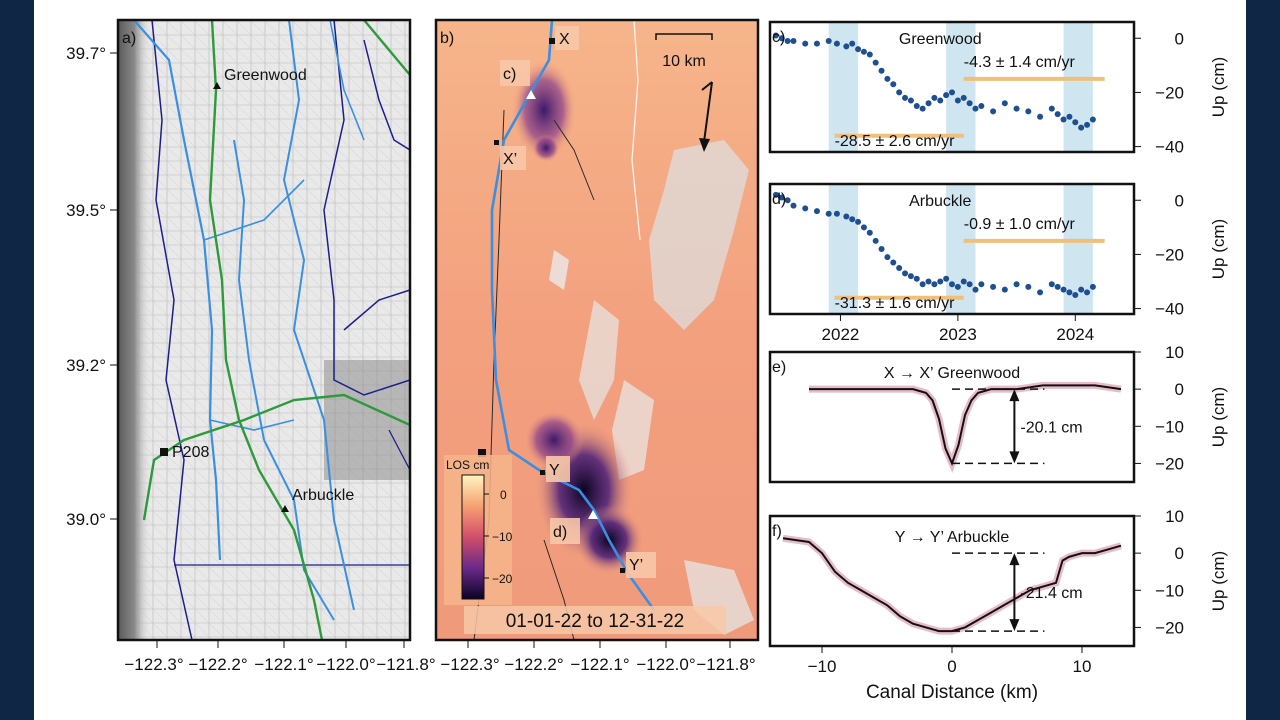 The image size is (1280, 720). I want to click on greenwood-marker-b, so click(531, 94).